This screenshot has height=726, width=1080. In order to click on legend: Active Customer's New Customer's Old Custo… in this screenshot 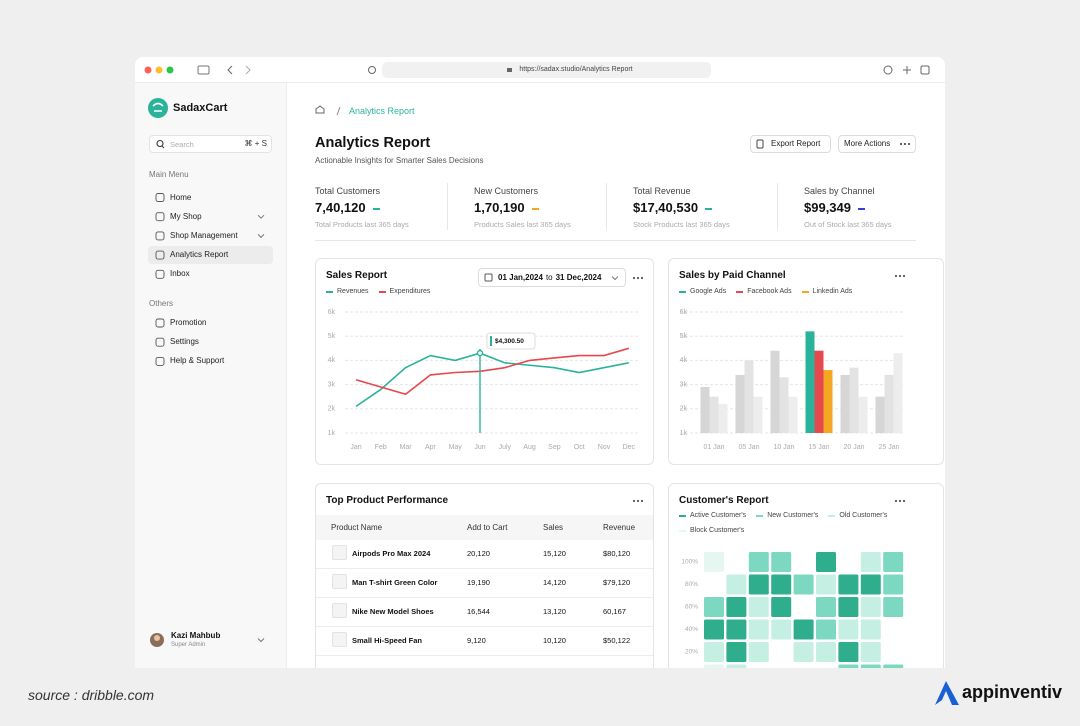, I will do `click(791, 523)`.